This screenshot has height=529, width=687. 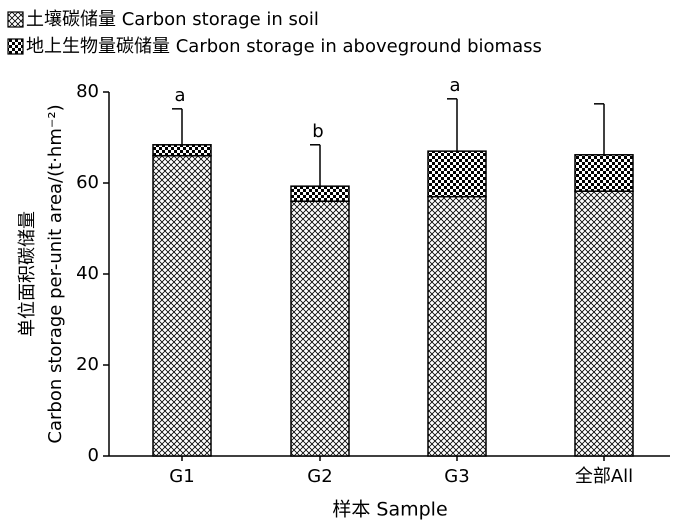 What do you see at coordinates (181, 476) in the screenshot?
I see `x-tick-label: G1` at bounding box center [181, 476].